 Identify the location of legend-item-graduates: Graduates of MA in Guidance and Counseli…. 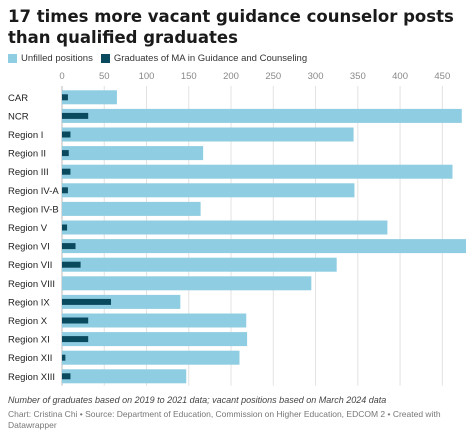
(204, 58).